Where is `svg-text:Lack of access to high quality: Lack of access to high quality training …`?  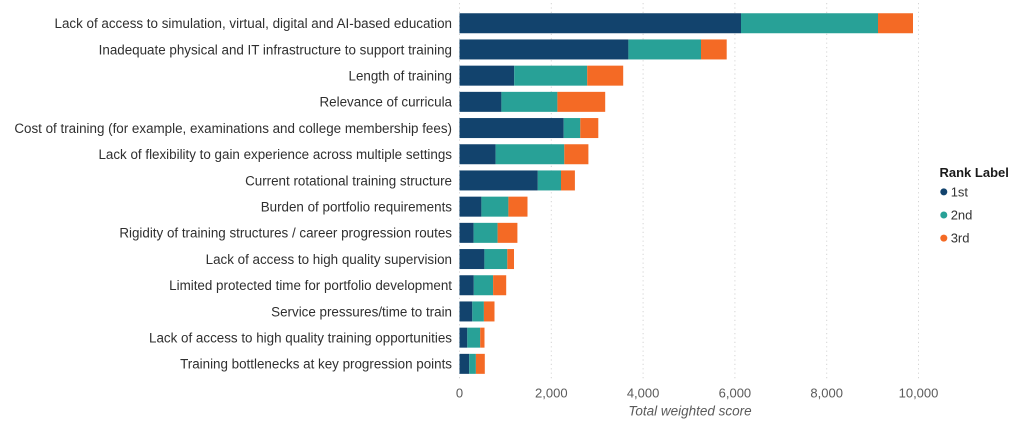 svg-text:Lack of access to high quality: Lack of access to high quality training … is located at coordinates (300, 337).